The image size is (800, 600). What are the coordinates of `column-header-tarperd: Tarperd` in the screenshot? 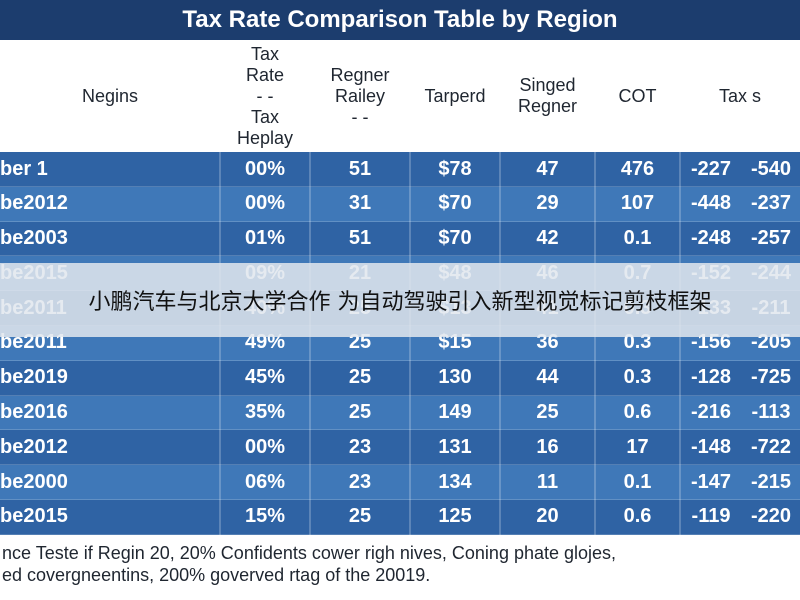 It's located at (455, 95).